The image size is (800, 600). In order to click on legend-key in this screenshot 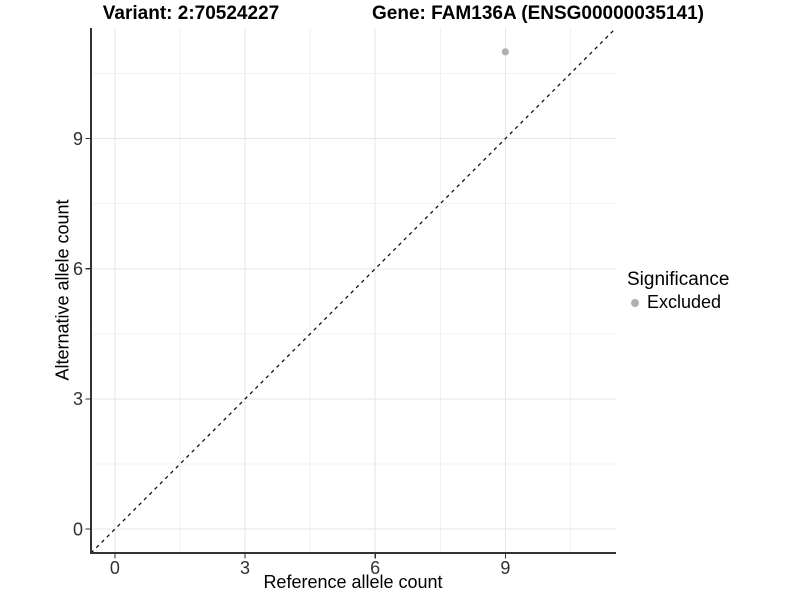, I will do `click(635, 303)`.